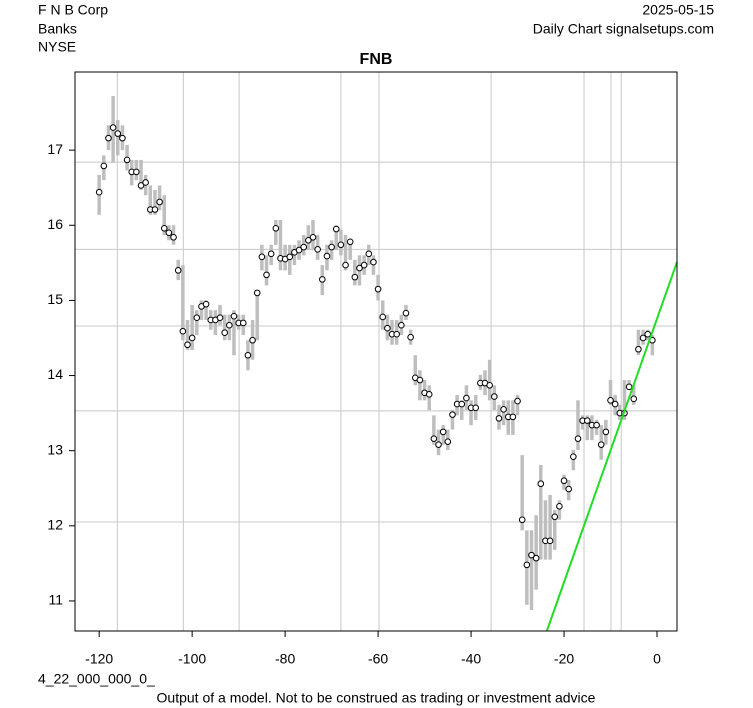 The height and width of the screenshot is (708, 753). What do you see at coordinates (55, 299) in the screenshot?
I see `y-tick-label: 15` at bounding box center [55, 299].